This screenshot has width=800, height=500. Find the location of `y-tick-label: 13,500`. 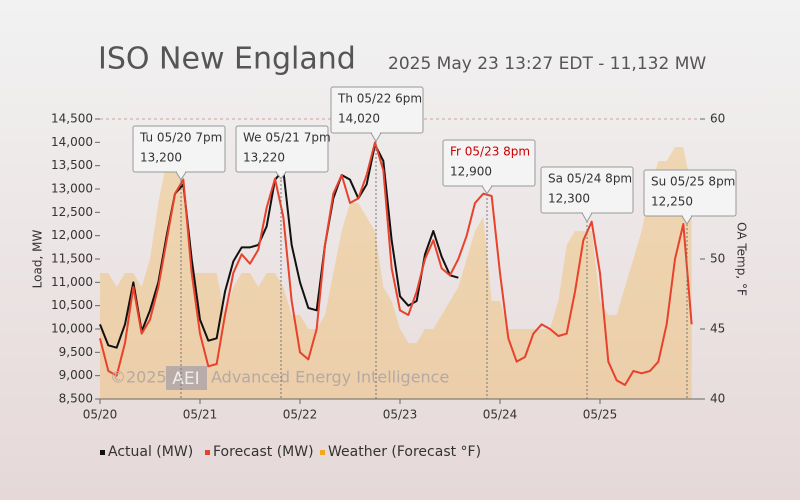

y-tick-label: 13,500 is located at coordinates (72, 165).